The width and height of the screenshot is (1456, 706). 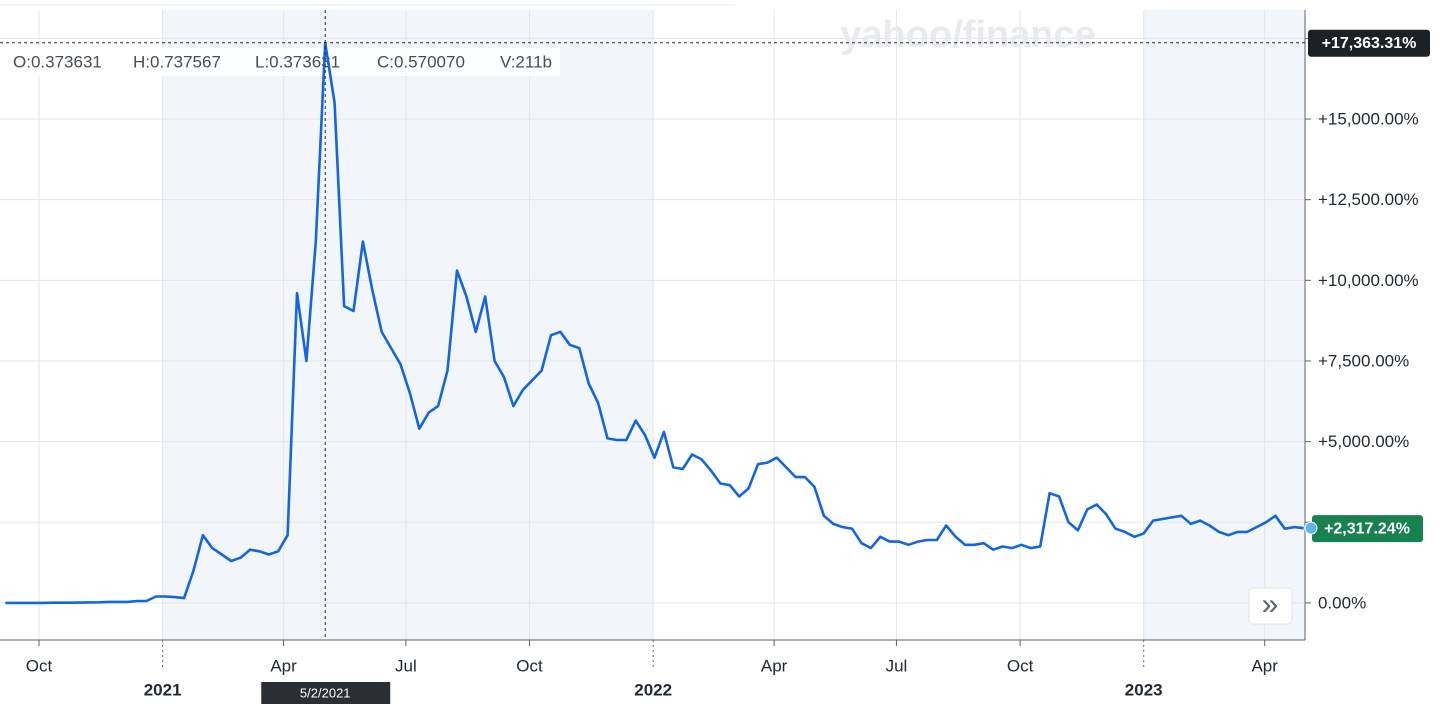 I want to click on x-year-label: 2021, so click(x=163, y=689).